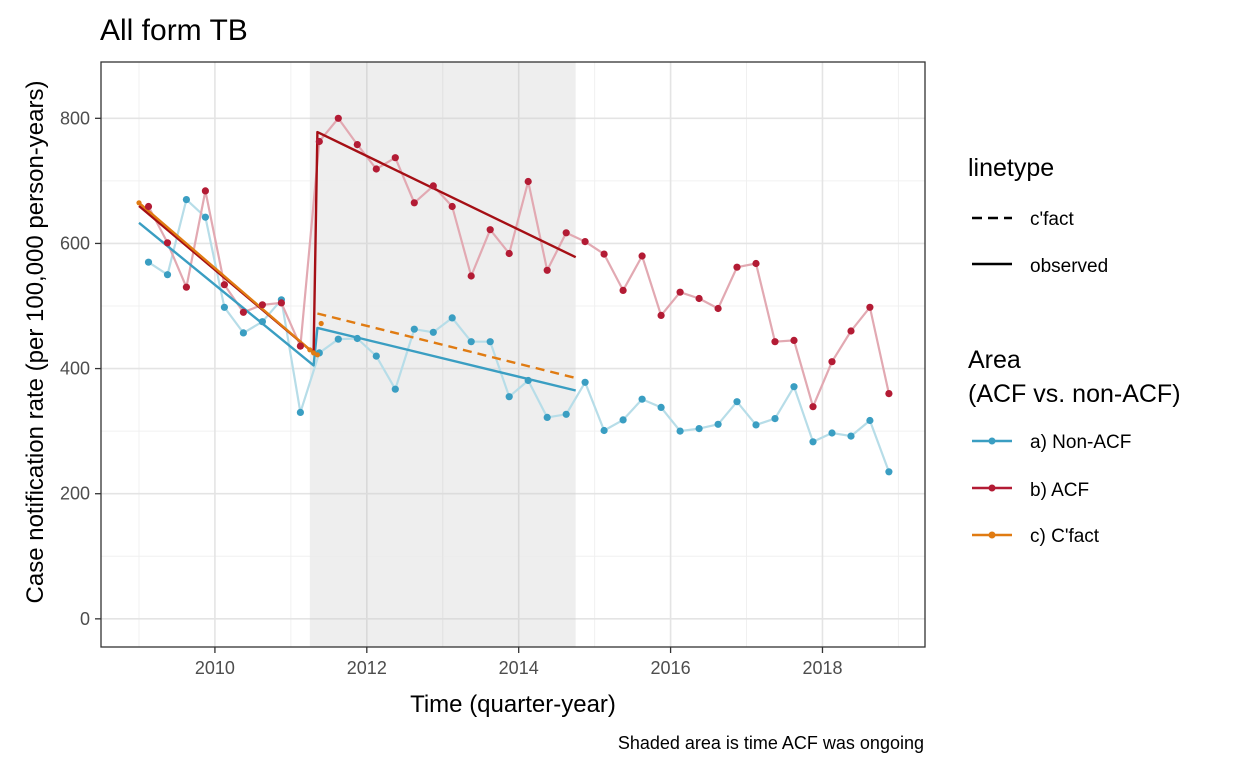 The height and width of the screenshot is (768, 1248). Describe the element at coordinates (992, 441) in the screenshot. I see `legend-key-non-acf-point` at that location.